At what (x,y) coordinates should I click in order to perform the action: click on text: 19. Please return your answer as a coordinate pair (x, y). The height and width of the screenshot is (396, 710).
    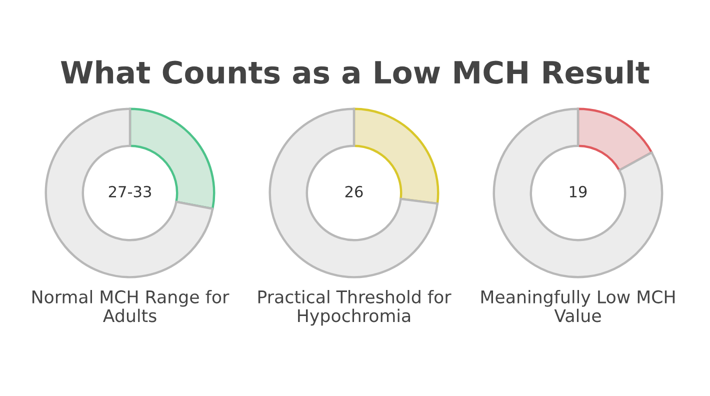
    Looking at the image, I should click on (578, 192).